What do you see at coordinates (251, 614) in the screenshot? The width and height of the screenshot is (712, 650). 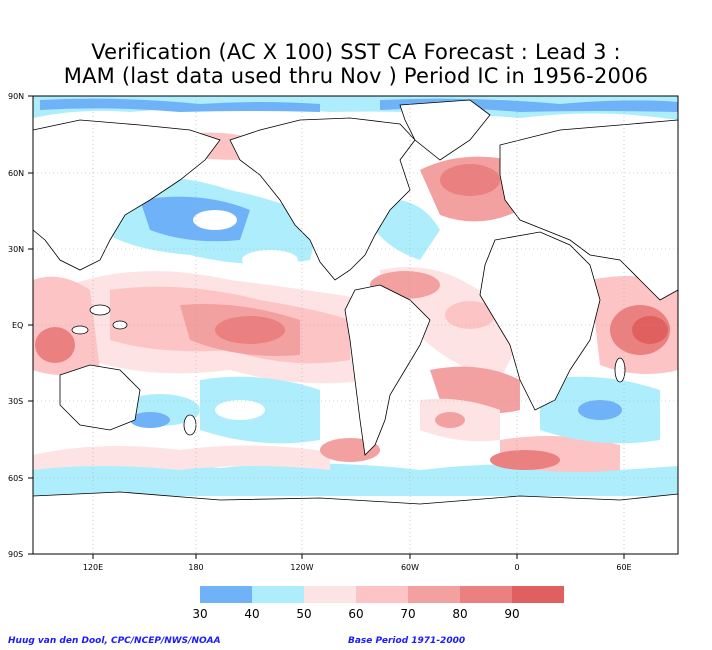 I see `legend-label-40: 40` at bounding box center [251, 614].